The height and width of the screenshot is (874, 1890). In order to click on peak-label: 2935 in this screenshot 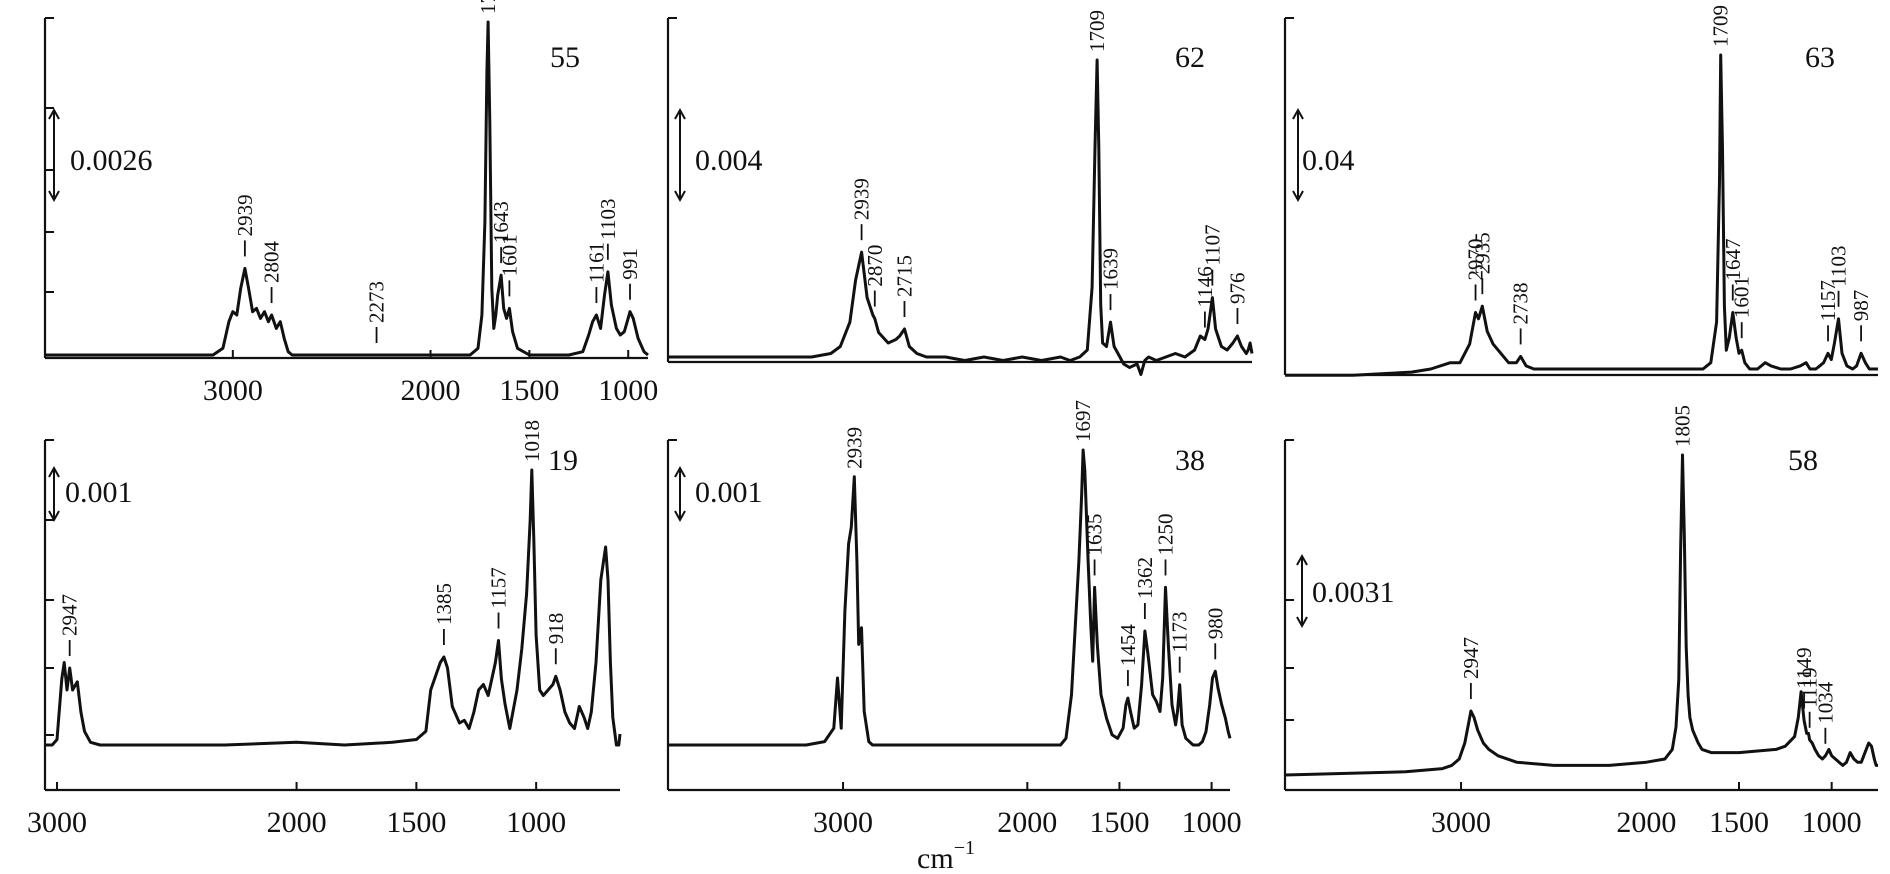, I will do `click(1482, 253)`.